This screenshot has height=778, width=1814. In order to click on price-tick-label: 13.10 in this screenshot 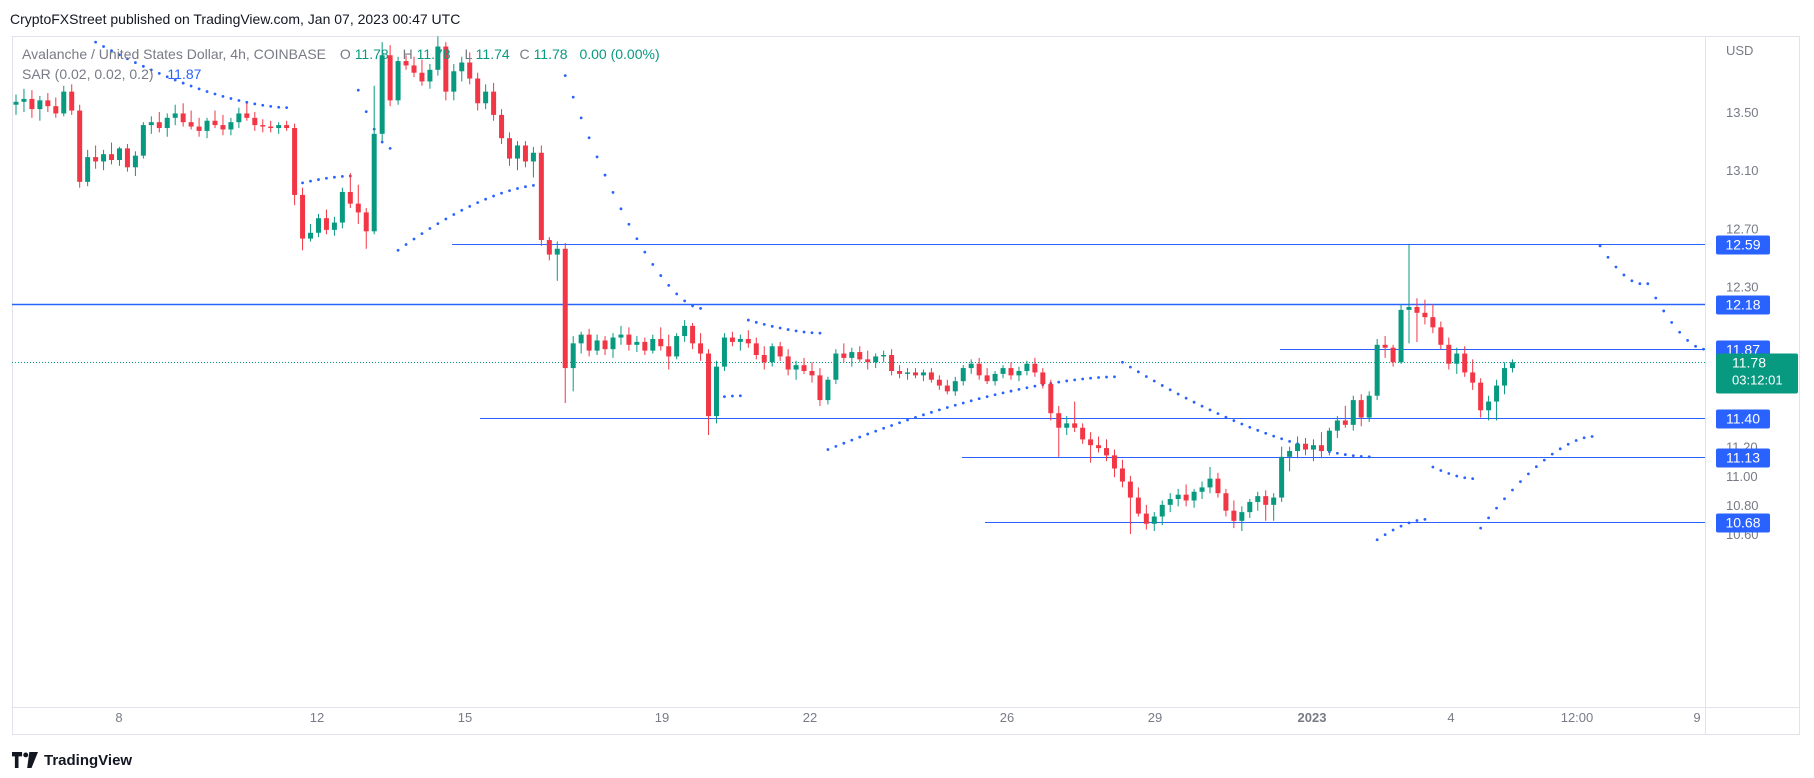, I will do `click(1742, 170)`.